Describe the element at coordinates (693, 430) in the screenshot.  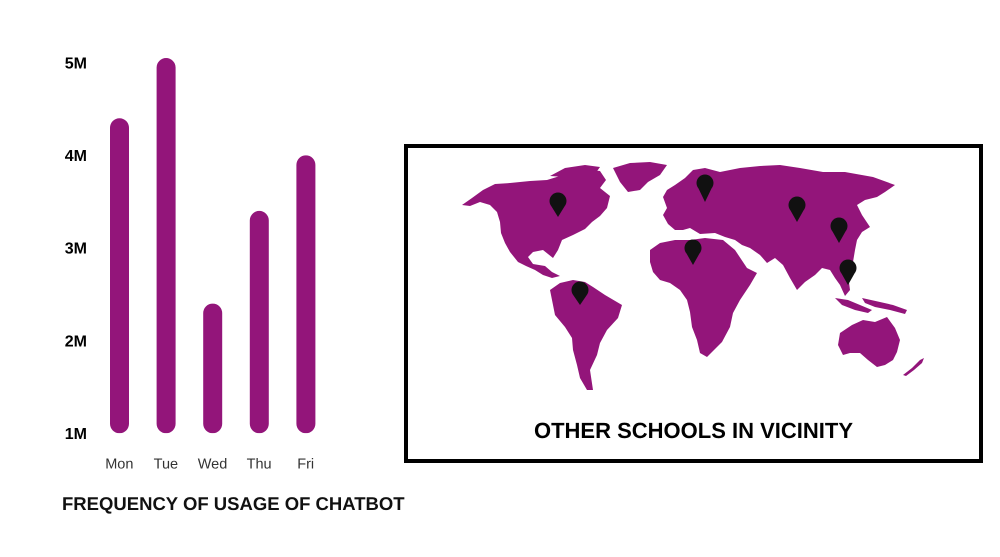
I see `text: OTHER SCHOOLS IN VICINITY` at that location.